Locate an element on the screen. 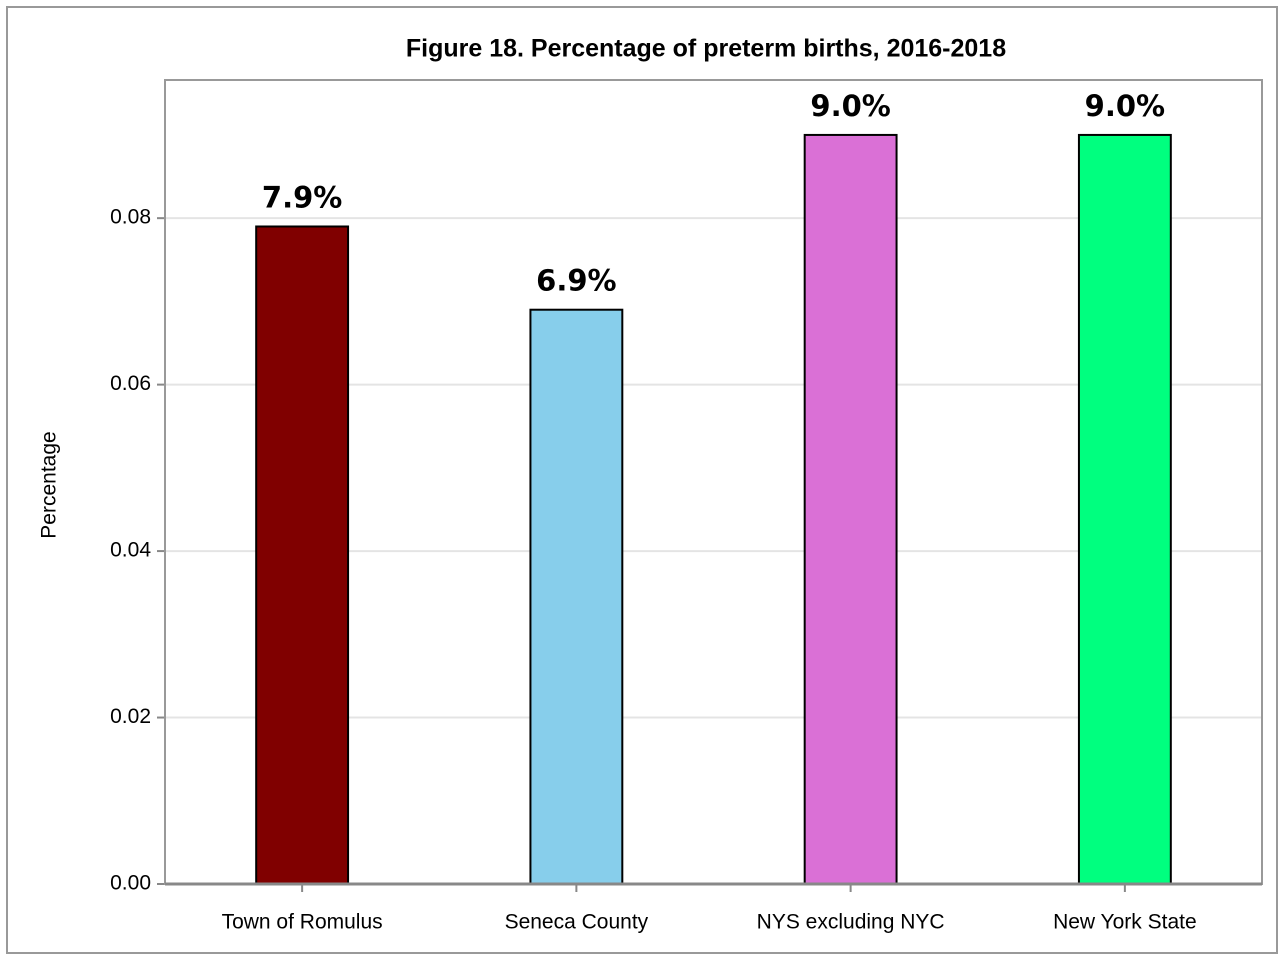 This screenshot has width=1284, height=960. x-tick-label: Town of Romulus is located at coordinates (302, 922).